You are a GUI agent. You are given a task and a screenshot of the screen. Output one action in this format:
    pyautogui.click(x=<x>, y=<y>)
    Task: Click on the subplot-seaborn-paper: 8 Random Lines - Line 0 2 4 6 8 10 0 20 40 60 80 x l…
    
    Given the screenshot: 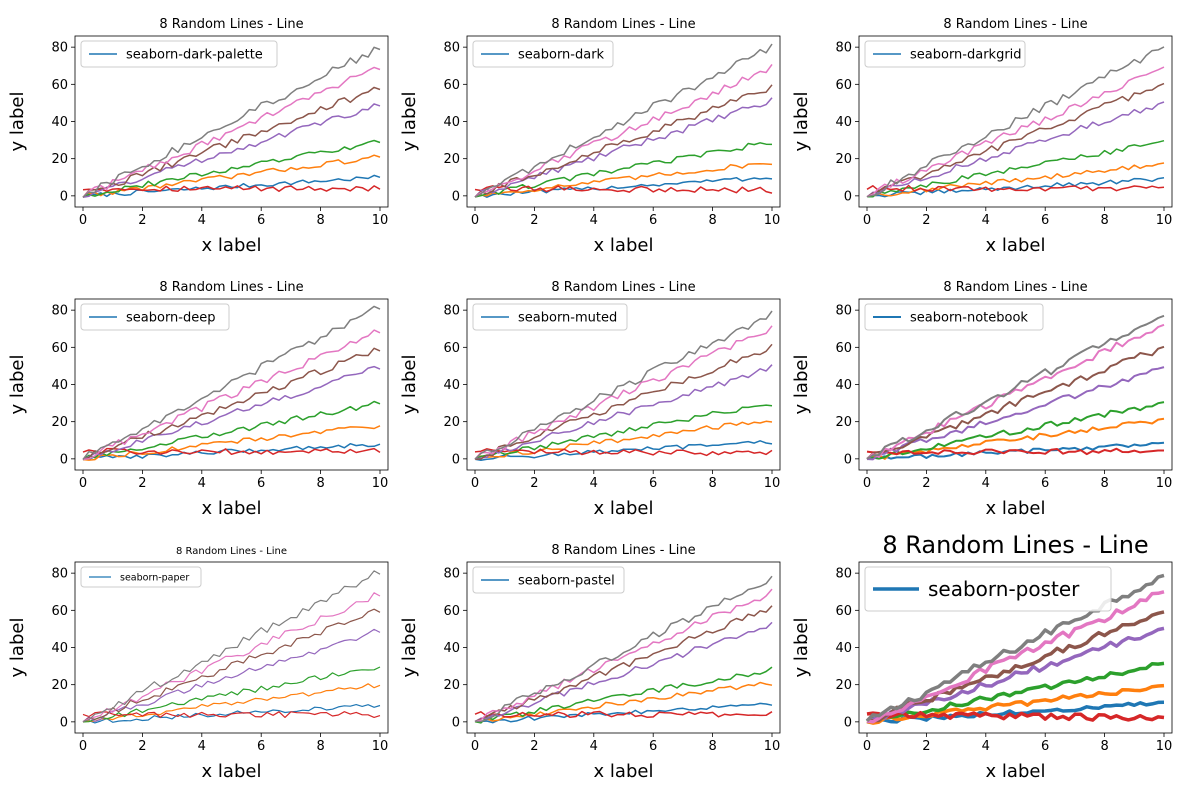 What is the action you would take?
    pyautogui.click(x=198, y=664)
    